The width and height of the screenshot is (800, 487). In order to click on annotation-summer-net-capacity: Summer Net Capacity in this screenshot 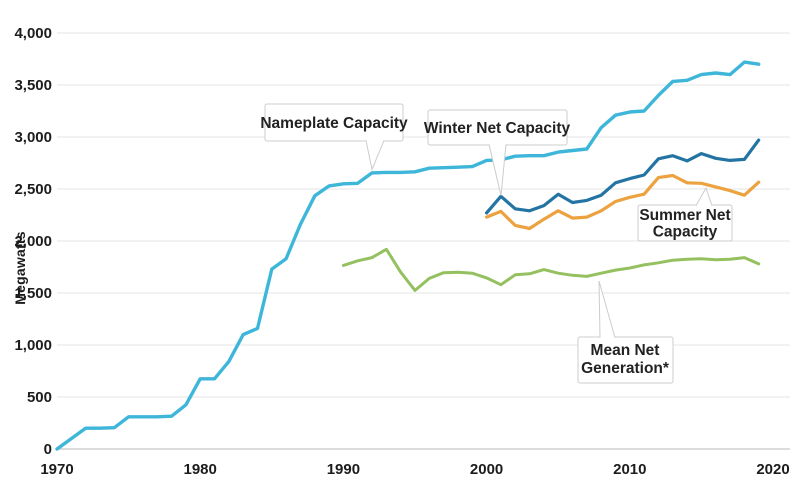, I will do `click(685, 214)`.